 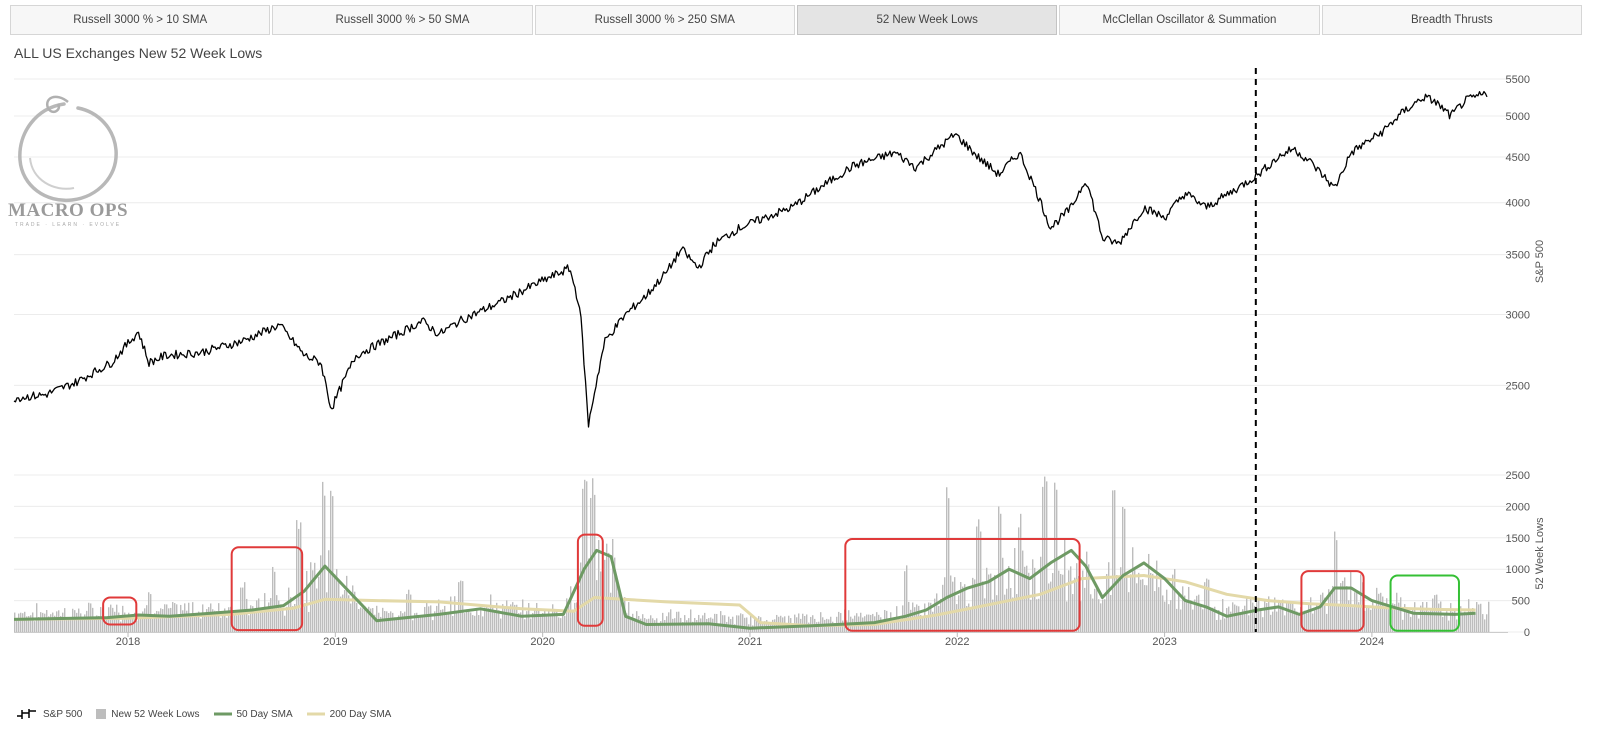 What do you see at coordinates (264, 714) in the screenshot?
I see `legend-label-50sma: 50 Day SMA` at bounding box center [264, 714].